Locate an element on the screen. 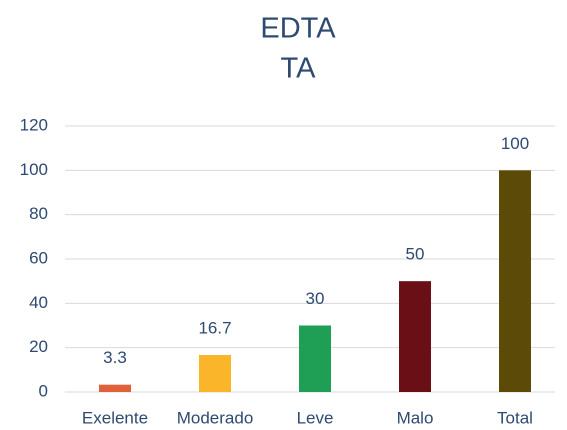 This screenshot has width=567, height=430. y-tick-label: 80 is located at coordinates (38, 213).